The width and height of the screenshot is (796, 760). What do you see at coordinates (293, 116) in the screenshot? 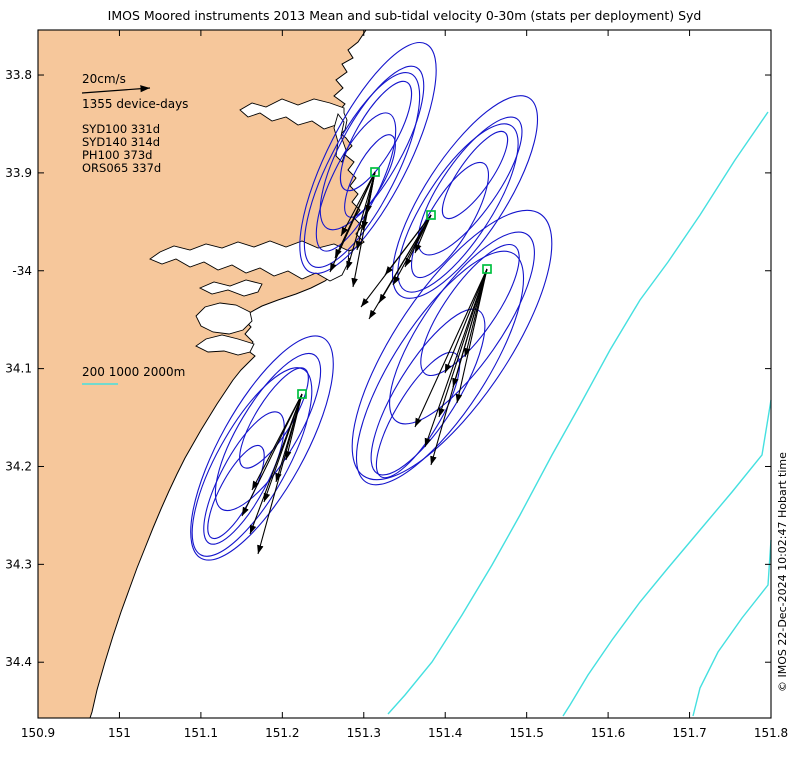
I see `water-broken-bay` at bounding box center [293, 116].